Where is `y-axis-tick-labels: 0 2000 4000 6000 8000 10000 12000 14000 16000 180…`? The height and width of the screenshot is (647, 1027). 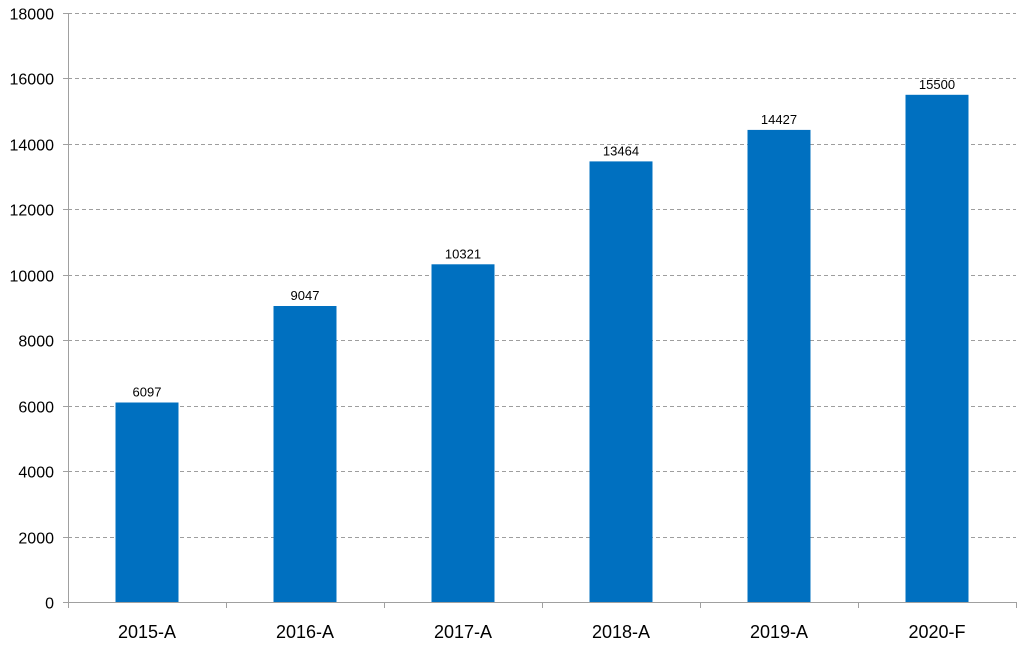
y-axis-tick-labels: 0 2000 4000 6000 8000 10000 12000 14000 16000 180… is located at coordinates (32, 310).